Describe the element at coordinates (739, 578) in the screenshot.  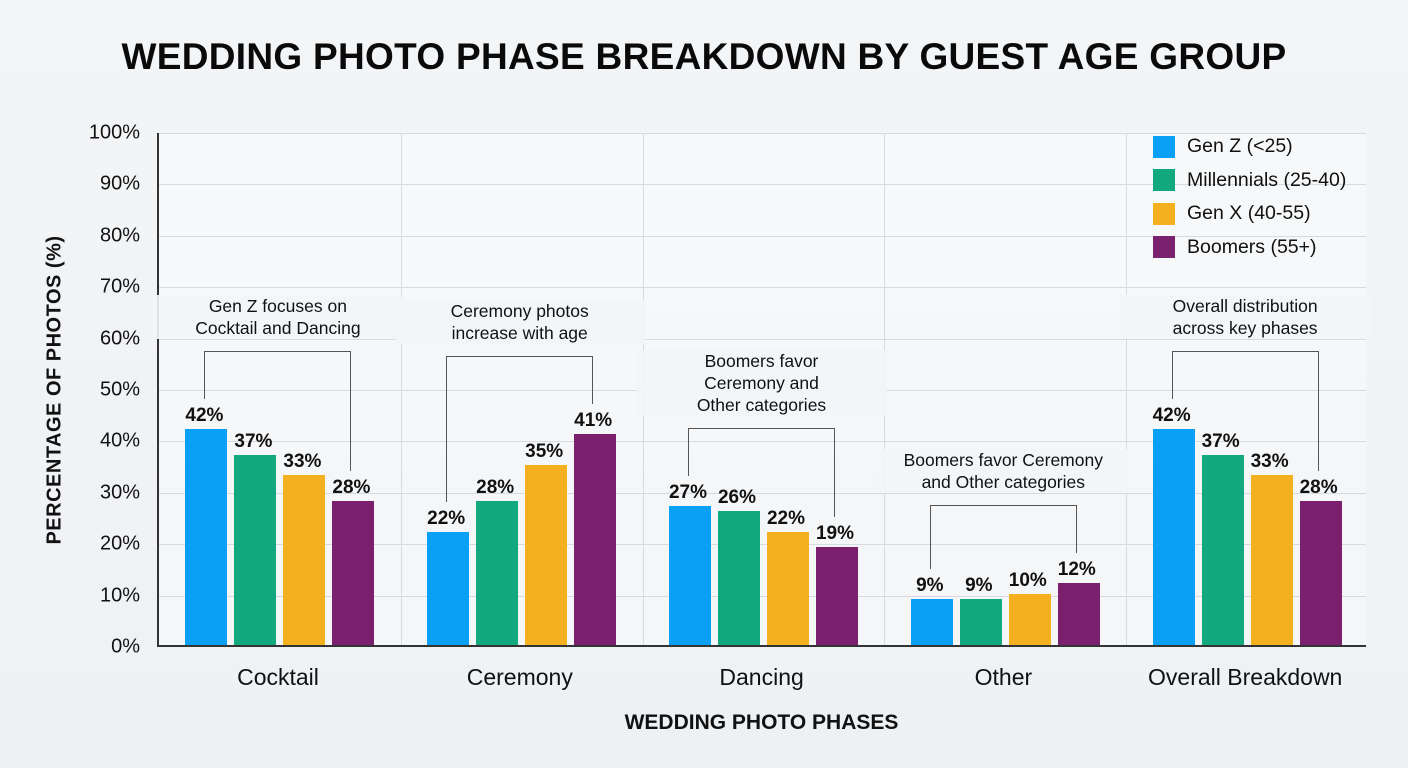
I see `bar-millennials-dancing` at that location.